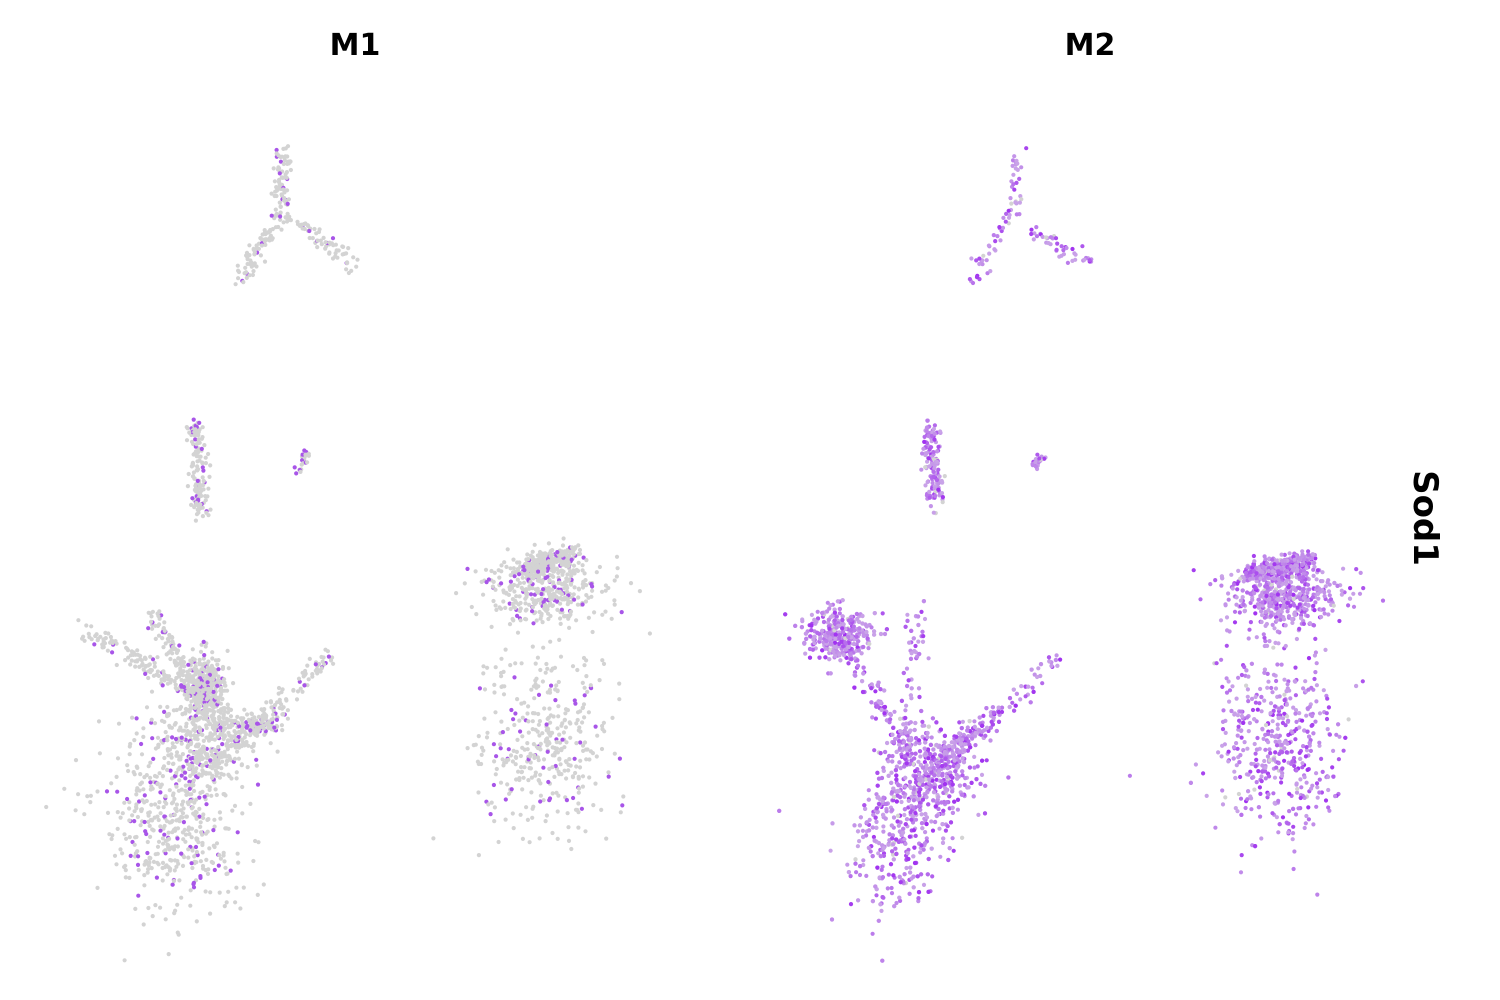  What do you see at coordinates (198, 470) in the screenshot?
I see `cluster-vertical-mid-m1` at bounding box center [198, 470].